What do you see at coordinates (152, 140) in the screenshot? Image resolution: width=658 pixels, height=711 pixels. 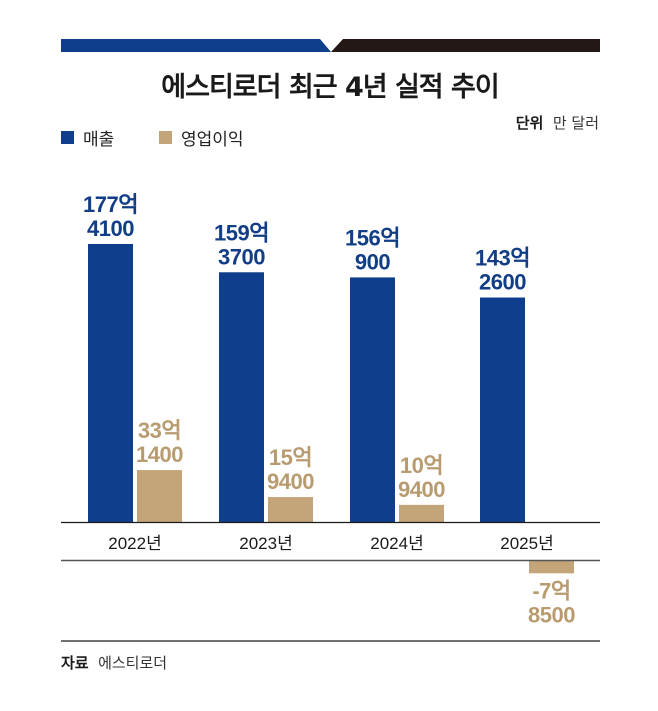 I see `legend: 매출 영업이익` at bounding box center [152, 140].